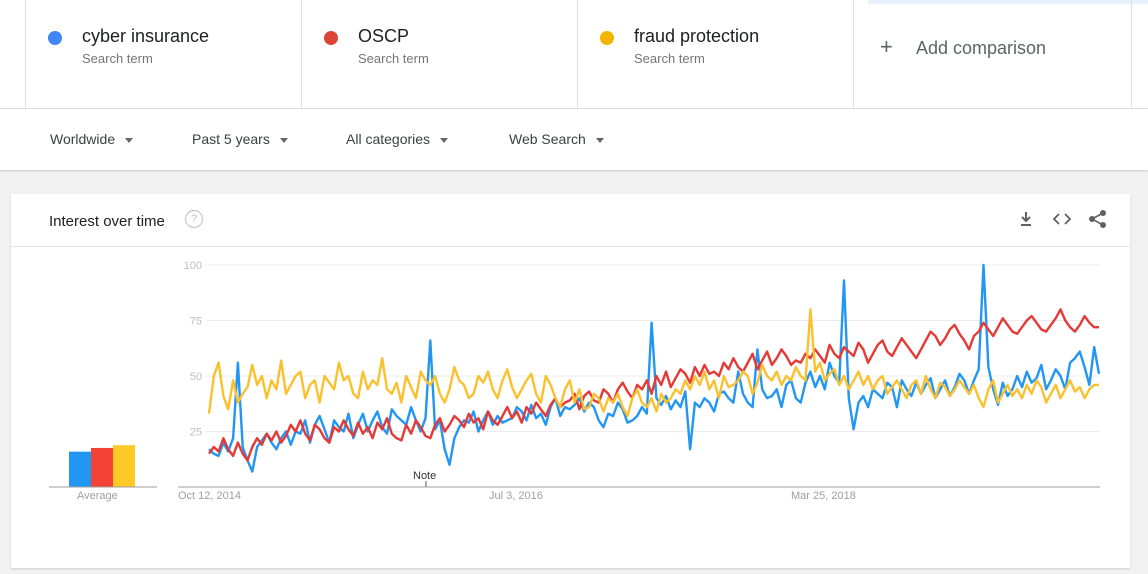  What do you see at coordinates (1008, 2) in the screenshot?
I see `top-highlight` at bounding box center [1008, 2].